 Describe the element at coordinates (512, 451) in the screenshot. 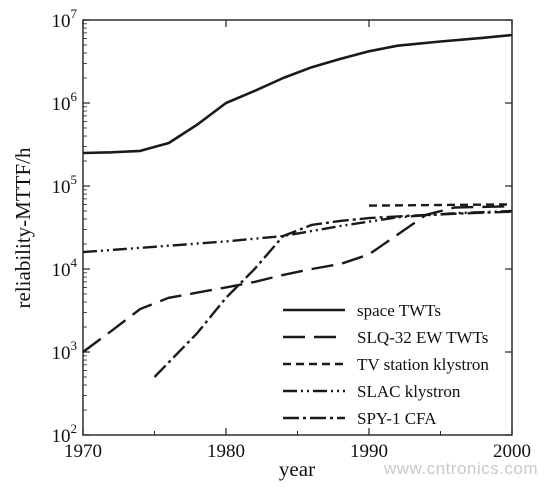

I see `x-tick-label: 2000` at that location.